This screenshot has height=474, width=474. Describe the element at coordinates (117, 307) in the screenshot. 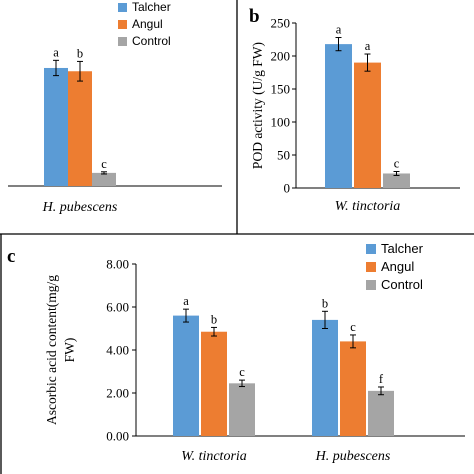

I see `y-tick-label: 6.00` at that location.